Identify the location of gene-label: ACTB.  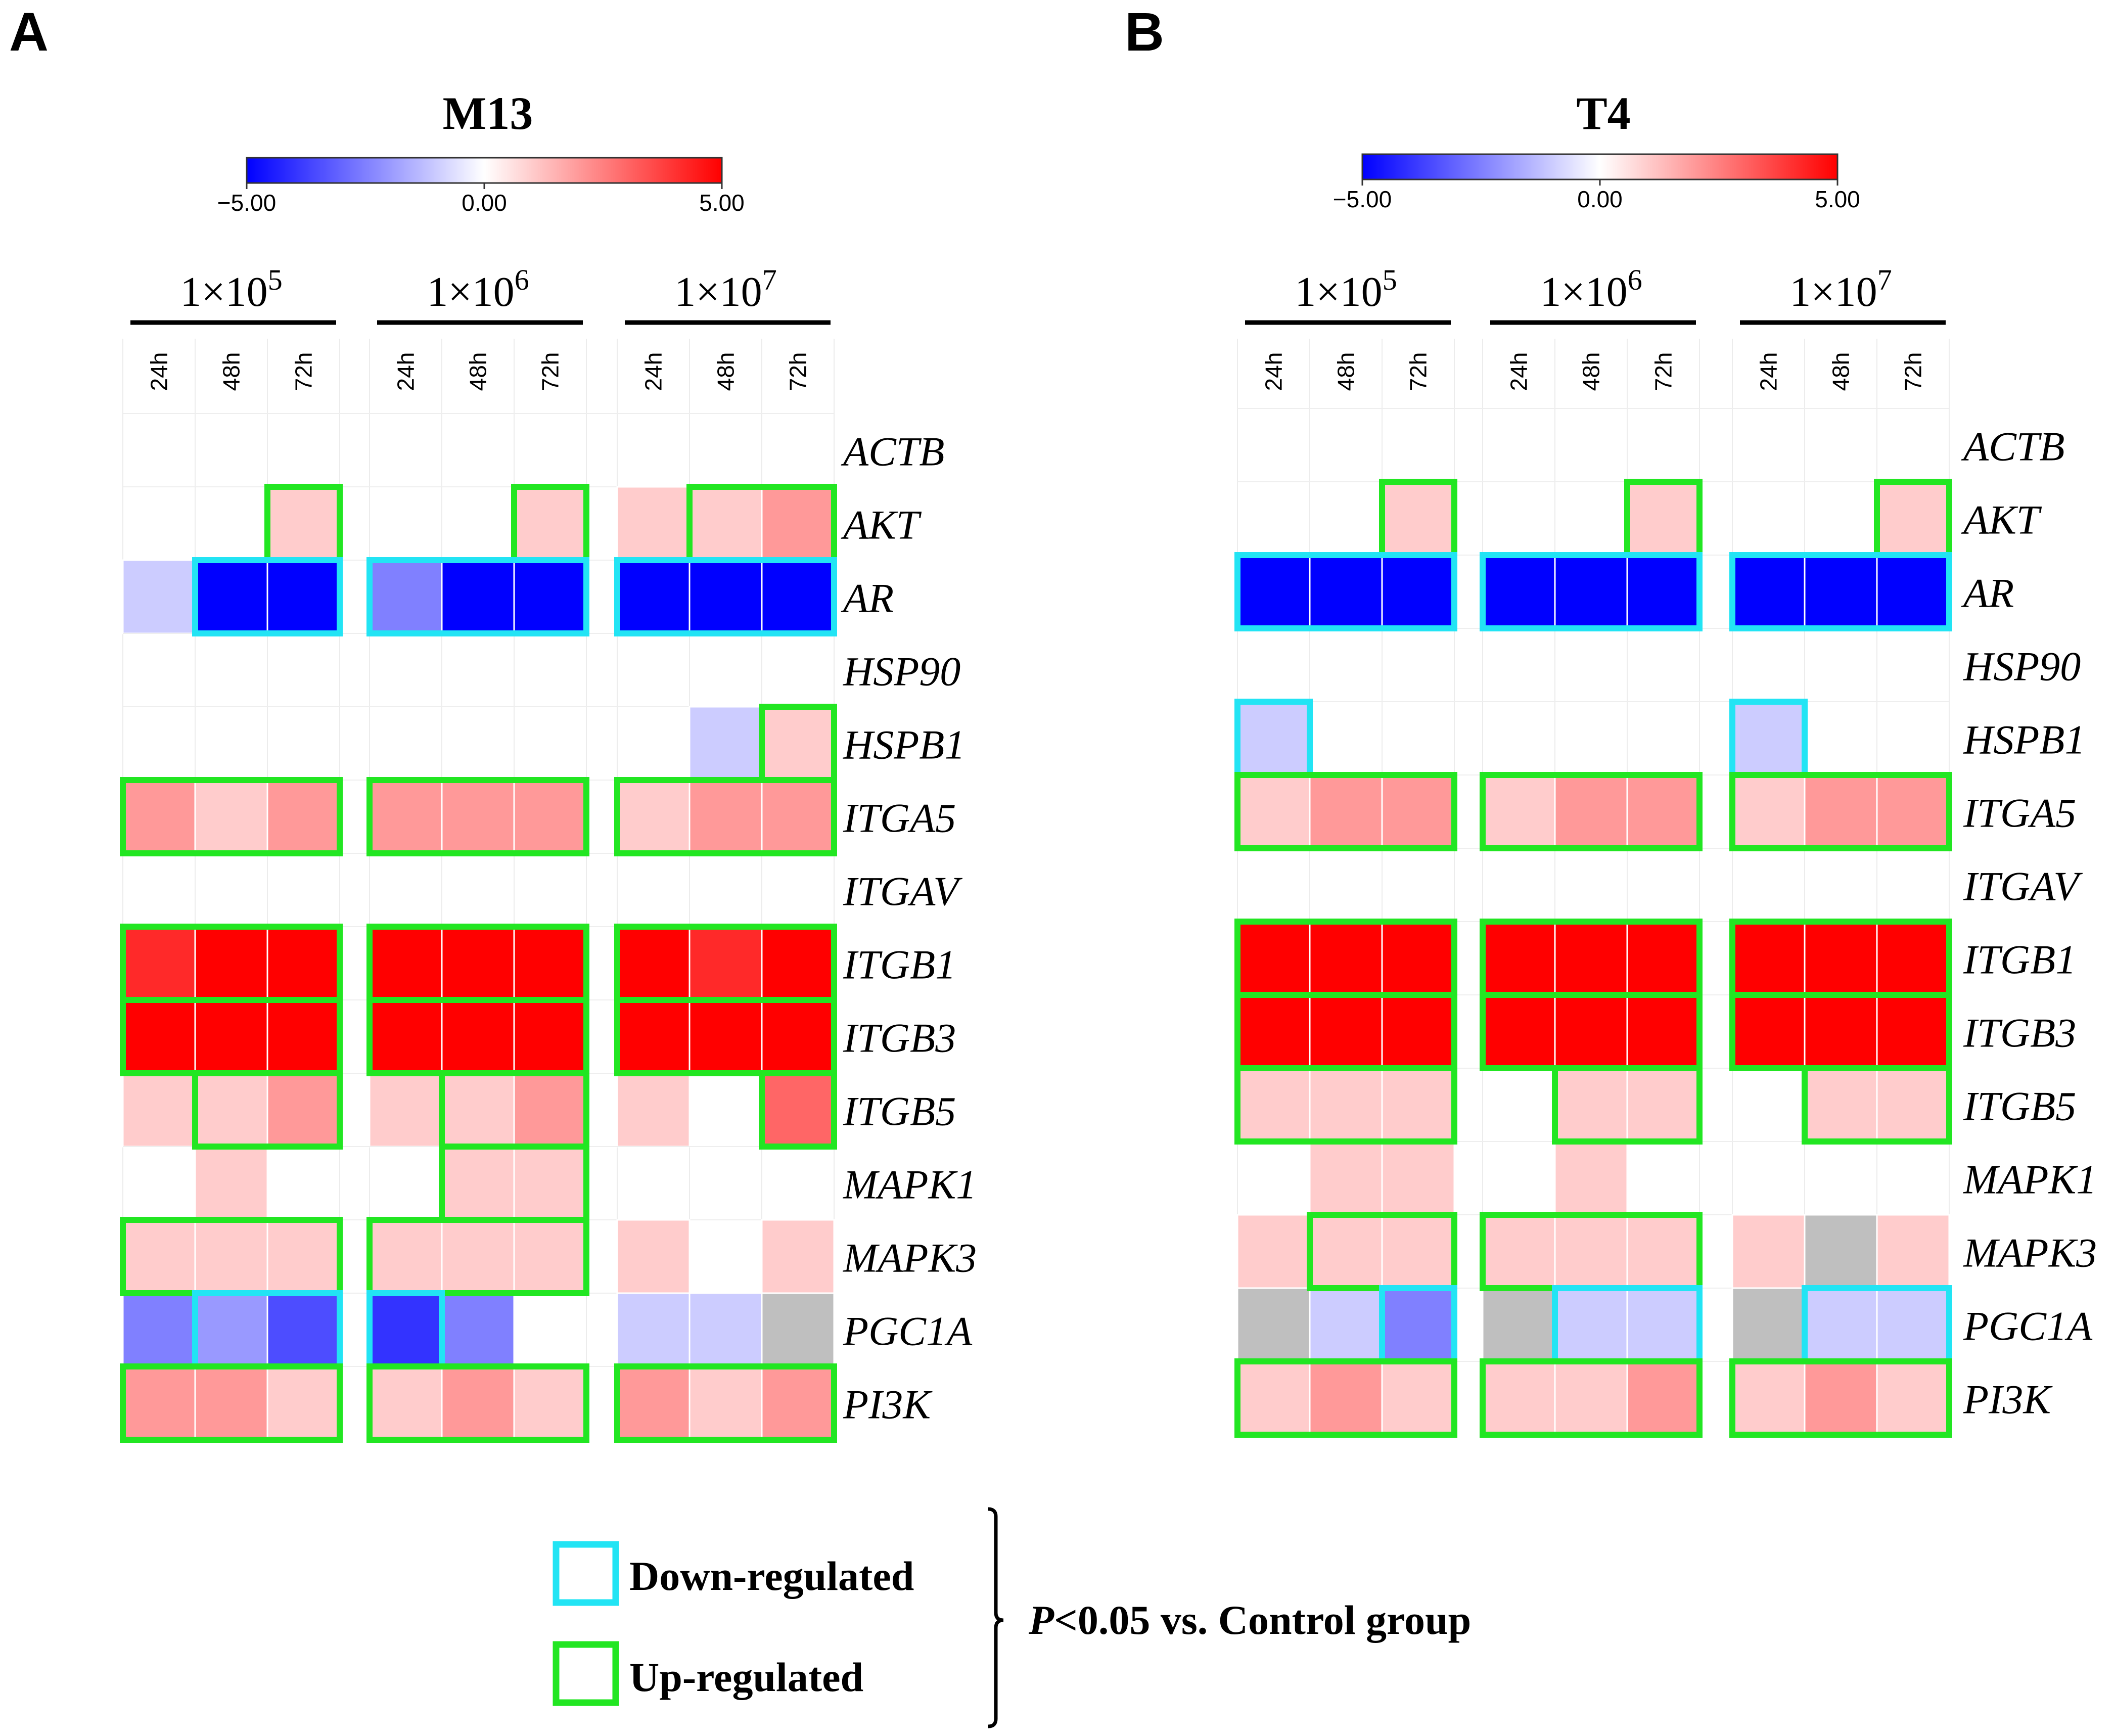
(2012, 447).